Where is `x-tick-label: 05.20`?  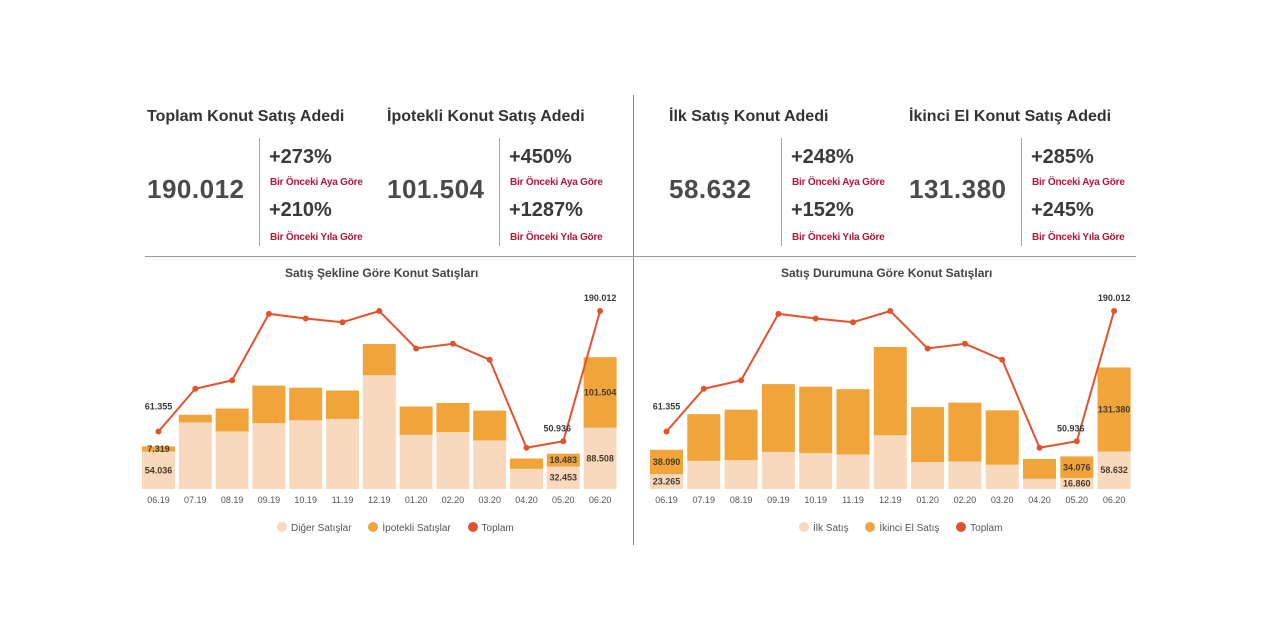
x-tick-label: 05.20 is located at coordinates (1077, 500).